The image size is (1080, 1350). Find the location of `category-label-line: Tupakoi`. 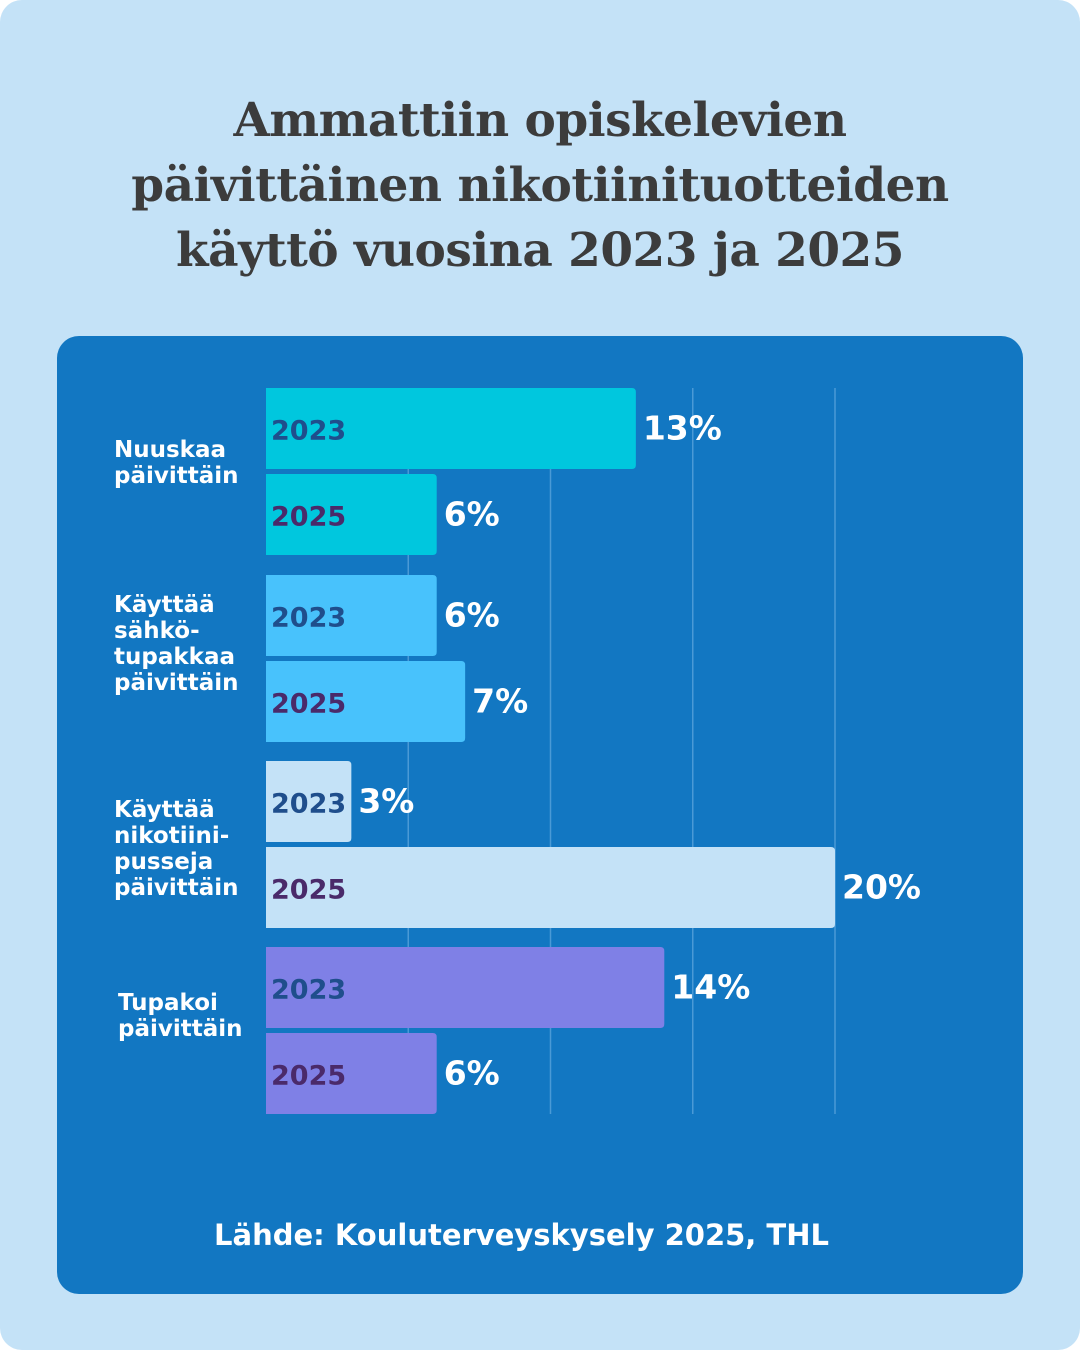

category-label-line: Tupakoi is located at coordinates (168, 1003).